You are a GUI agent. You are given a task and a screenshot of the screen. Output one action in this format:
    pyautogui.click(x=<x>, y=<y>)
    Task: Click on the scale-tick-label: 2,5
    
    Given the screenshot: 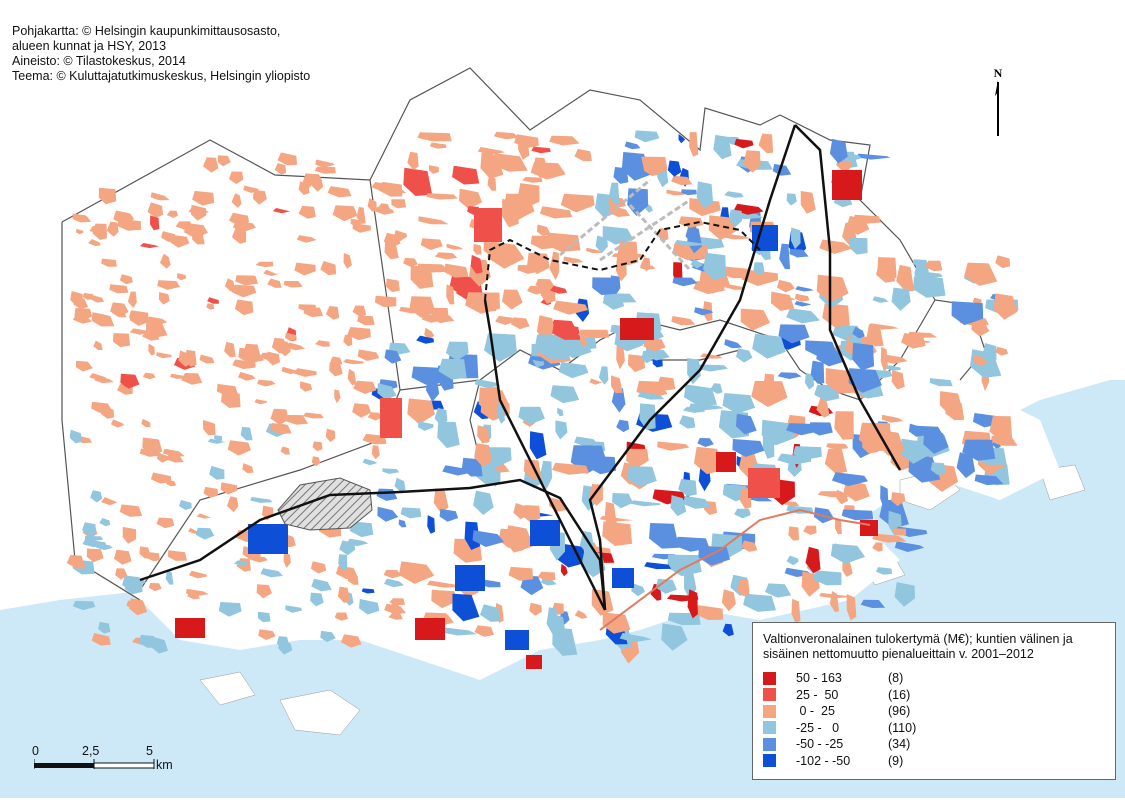 What is the action you would take?
    pyautogui.click(x=91, y=751)
    